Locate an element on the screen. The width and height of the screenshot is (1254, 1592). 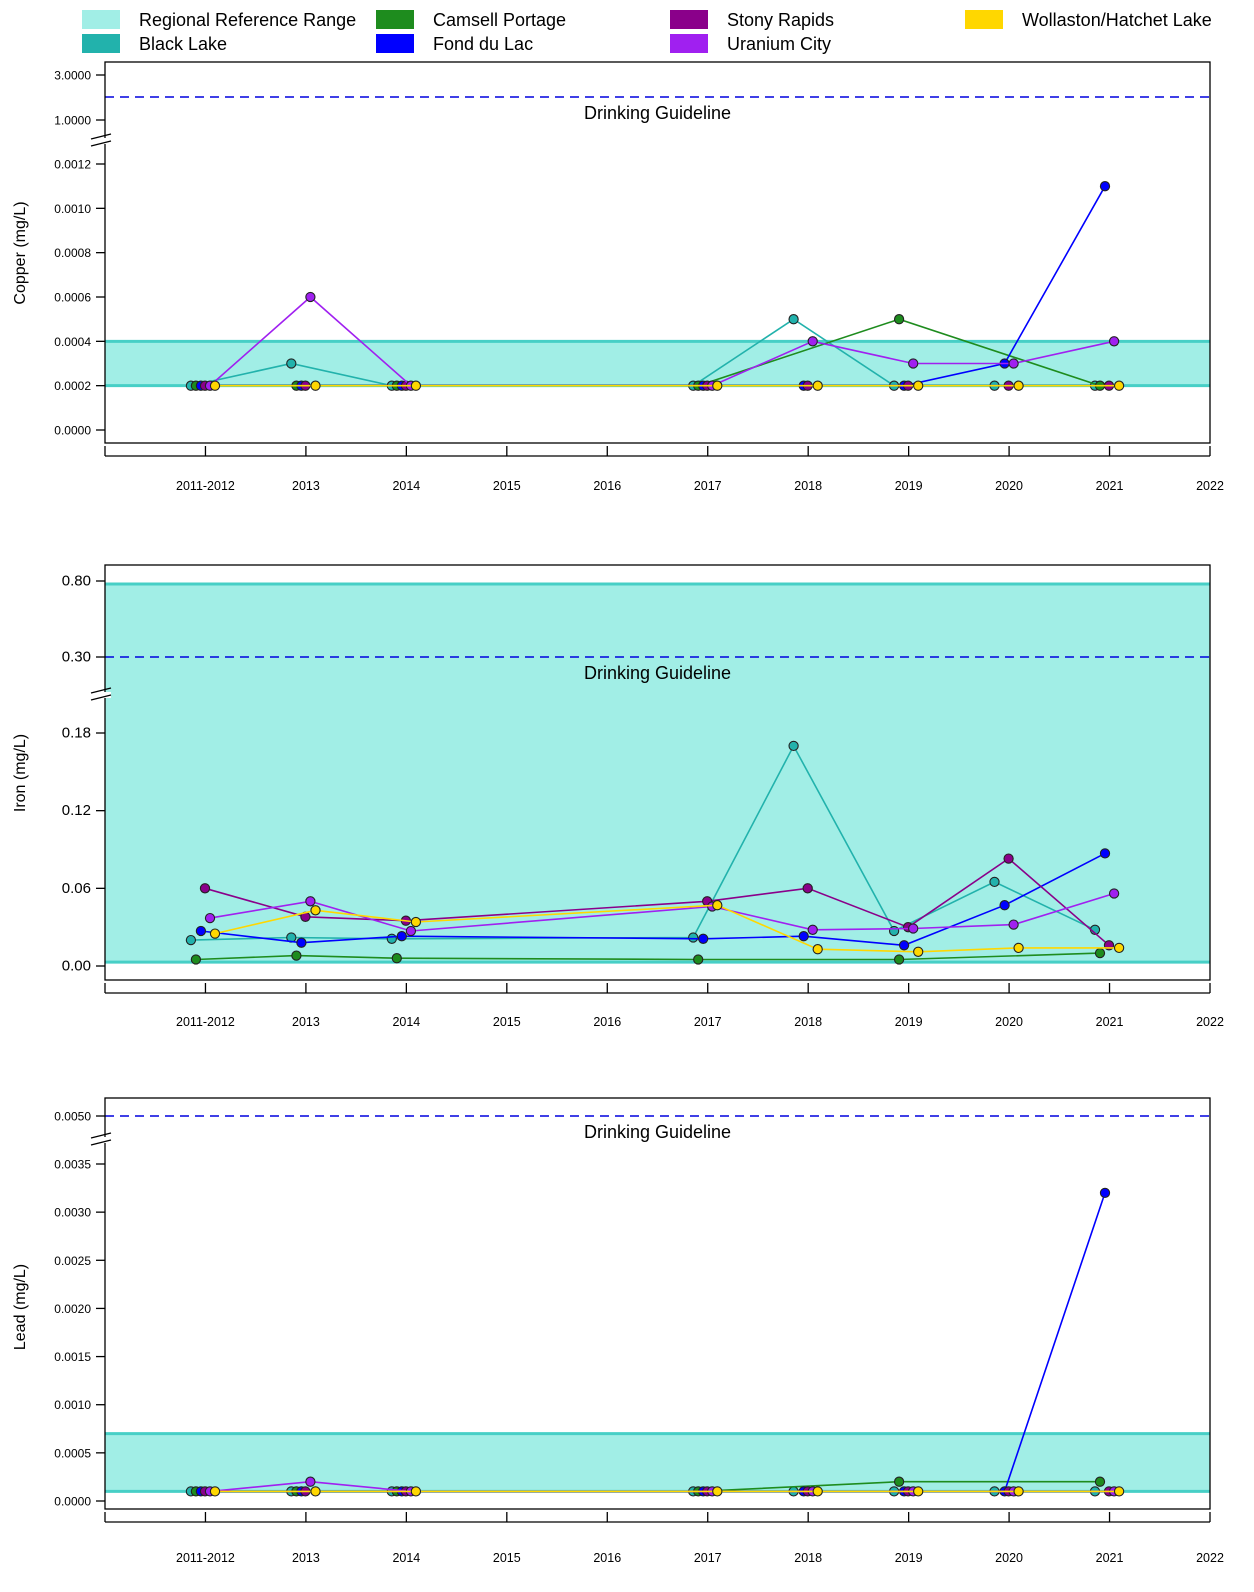
y-tick-label: 0.0050 is located at coordinates (72, 1117).